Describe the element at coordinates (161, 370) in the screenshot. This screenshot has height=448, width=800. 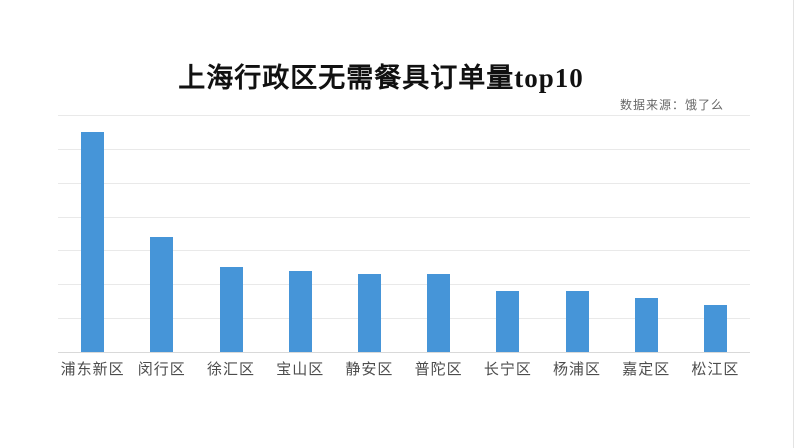
I see `x-axis-label: 闵行区` at that location.